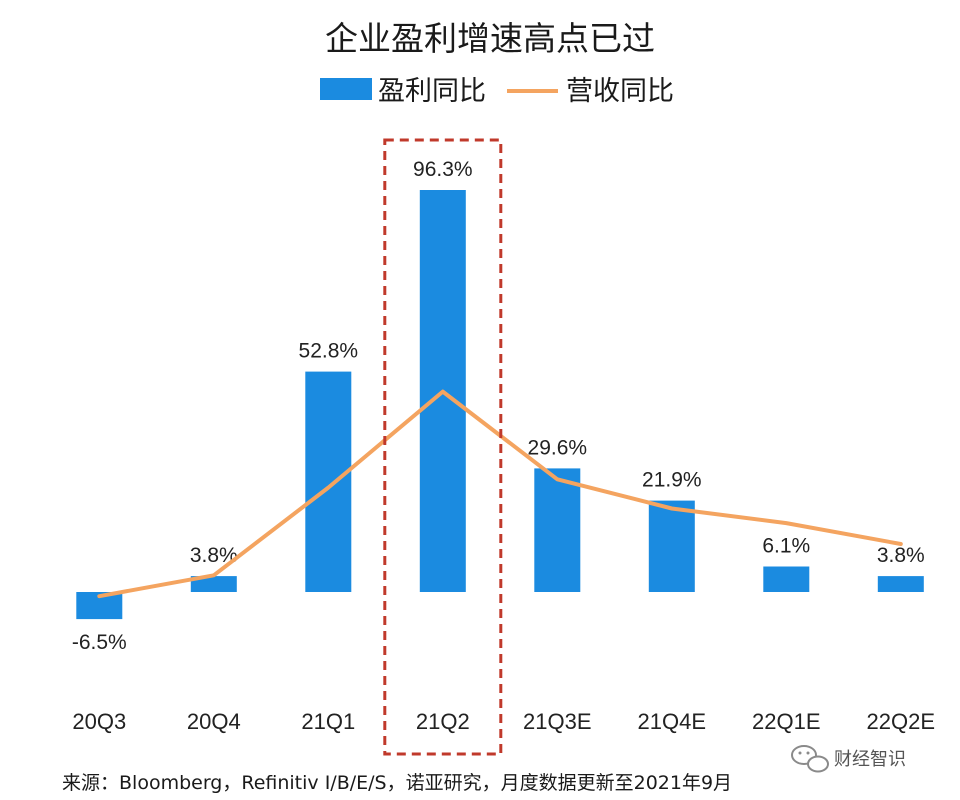 The height and width of the screenshot is (800, 960). Describe the element at coordinates (786, 721) in the screenshot. I see `x-tick-22Q1E: 22Q1E` at that location.